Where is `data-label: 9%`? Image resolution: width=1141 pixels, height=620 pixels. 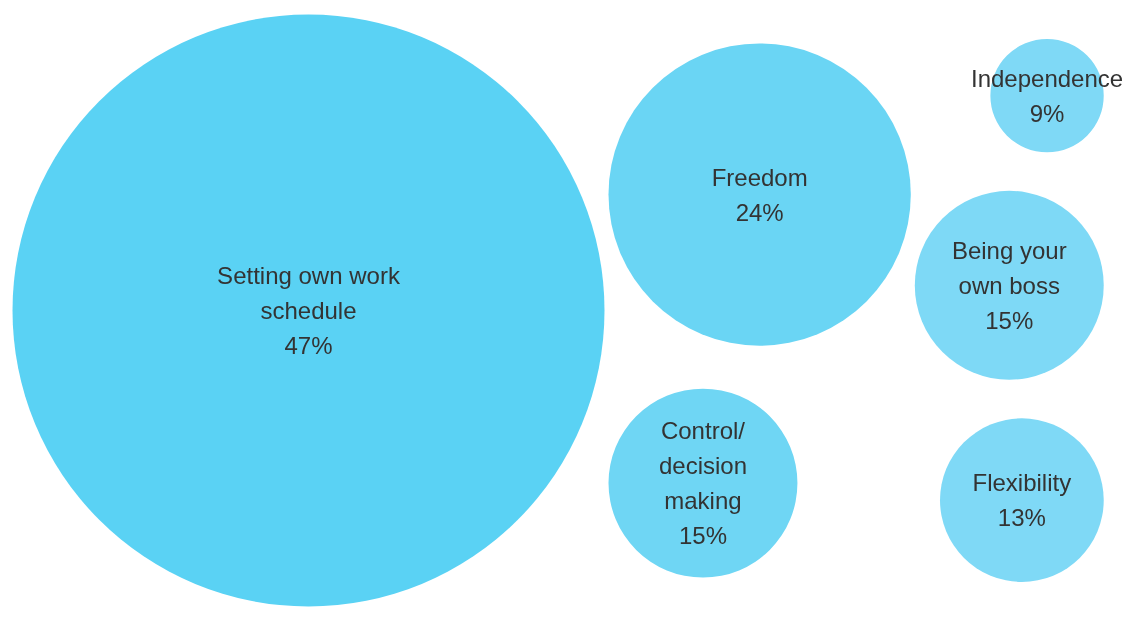
data-label: 9% is located at coordinates (1047, 113).